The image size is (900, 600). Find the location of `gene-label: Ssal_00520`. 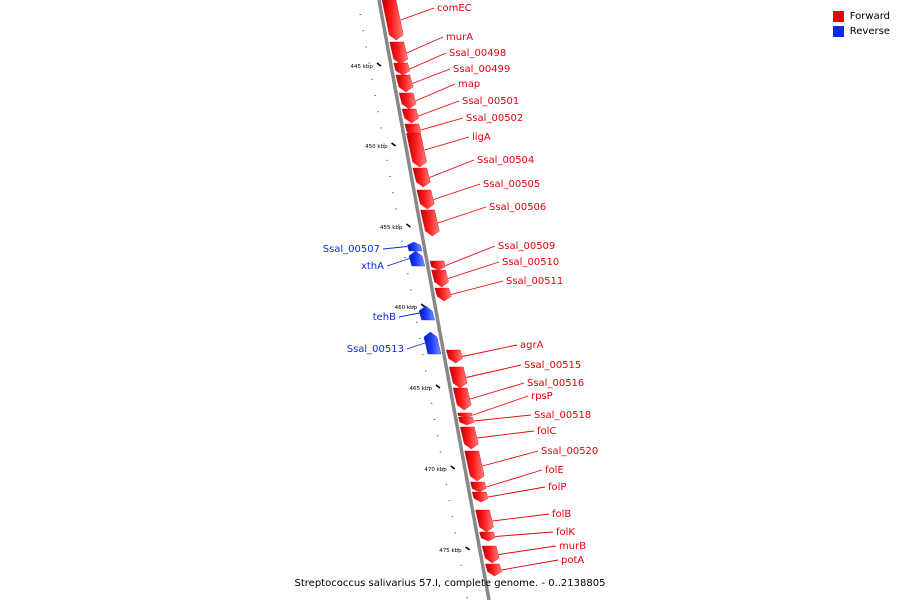

gene-label: Ssal_00520 is located at coordinates (569, 451).